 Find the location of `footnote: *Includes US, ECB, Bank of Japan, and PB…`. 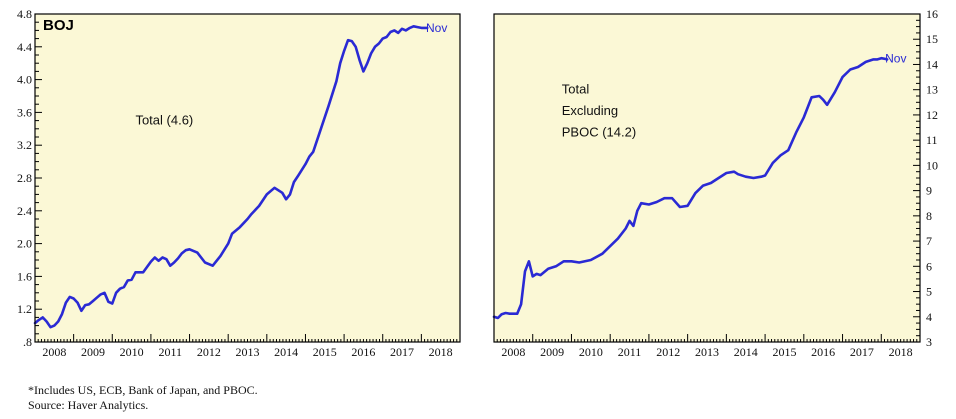

footnote: *Includes US, ECB, Bank of Japan, and PB… is located at coordinates (143, 390).